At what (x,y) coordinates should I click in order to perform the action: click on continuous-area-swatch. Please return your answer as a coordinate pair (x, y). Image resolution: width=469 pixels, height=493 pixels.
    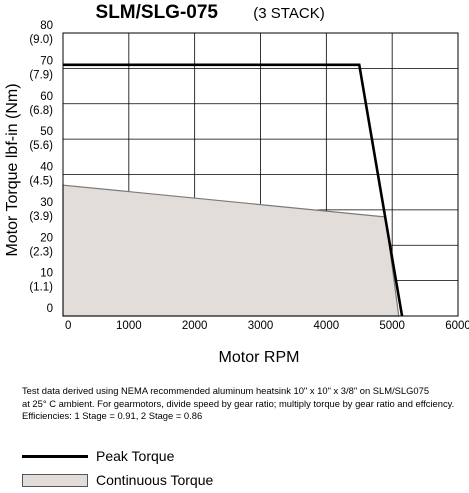
    Looking at the image, I should click on (55, 480).